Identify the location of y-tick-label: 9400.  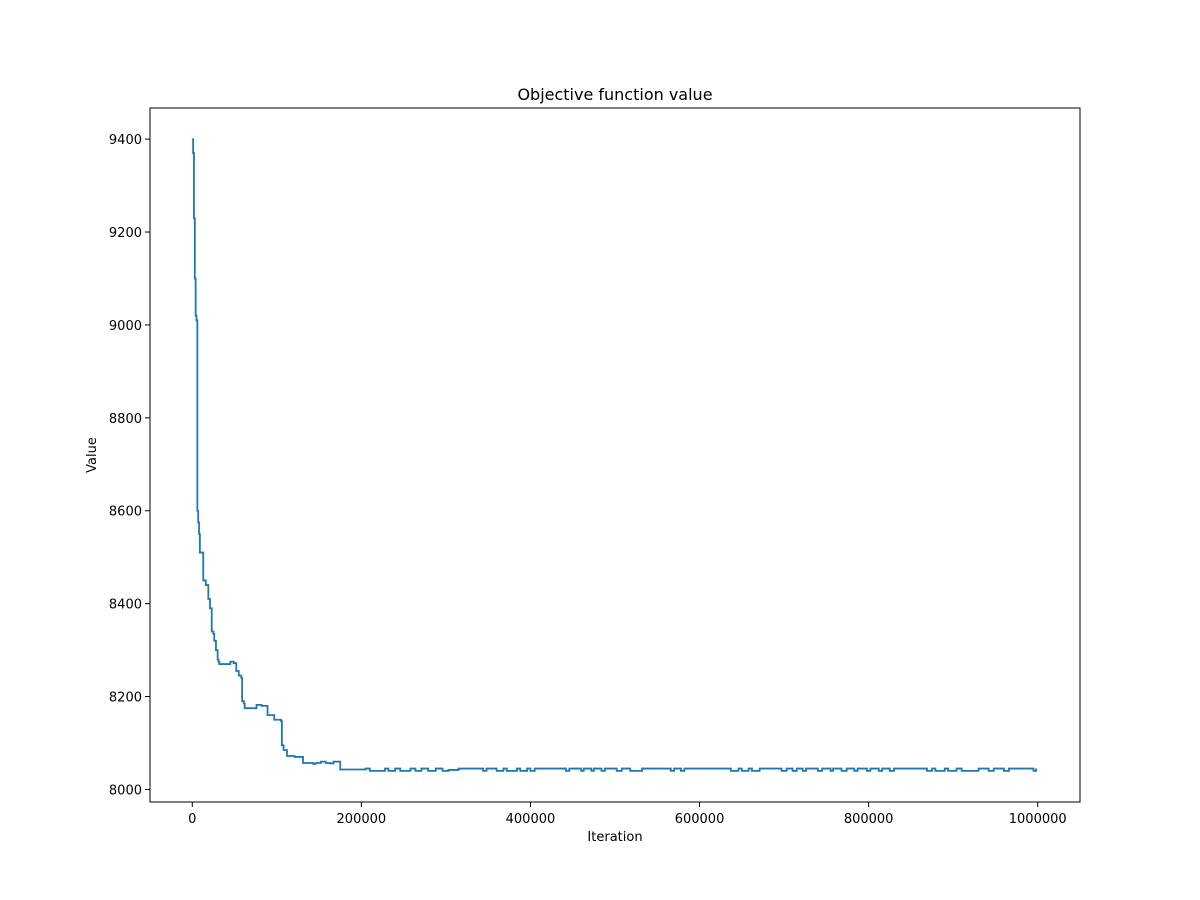
(125, 140).